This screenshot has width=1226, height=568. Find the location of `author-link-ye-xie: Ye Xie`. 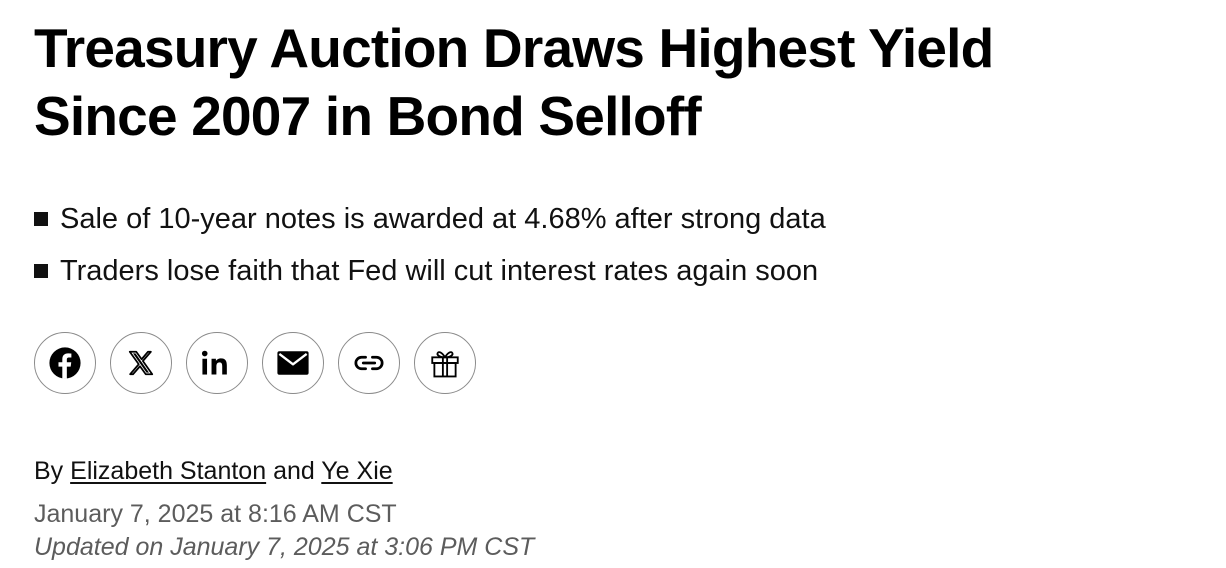

author-link-ye-xie: Ye Xie is located at coordinates (357, 471).